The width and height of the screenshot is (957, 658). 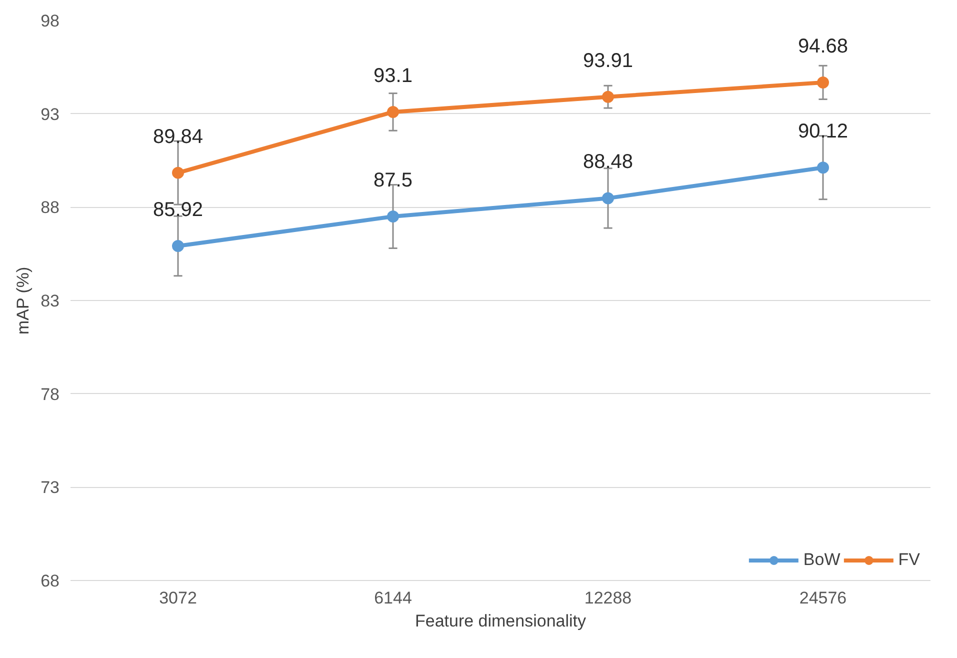 I want to click on data-label: 87.5, so click(x=393, y=181).